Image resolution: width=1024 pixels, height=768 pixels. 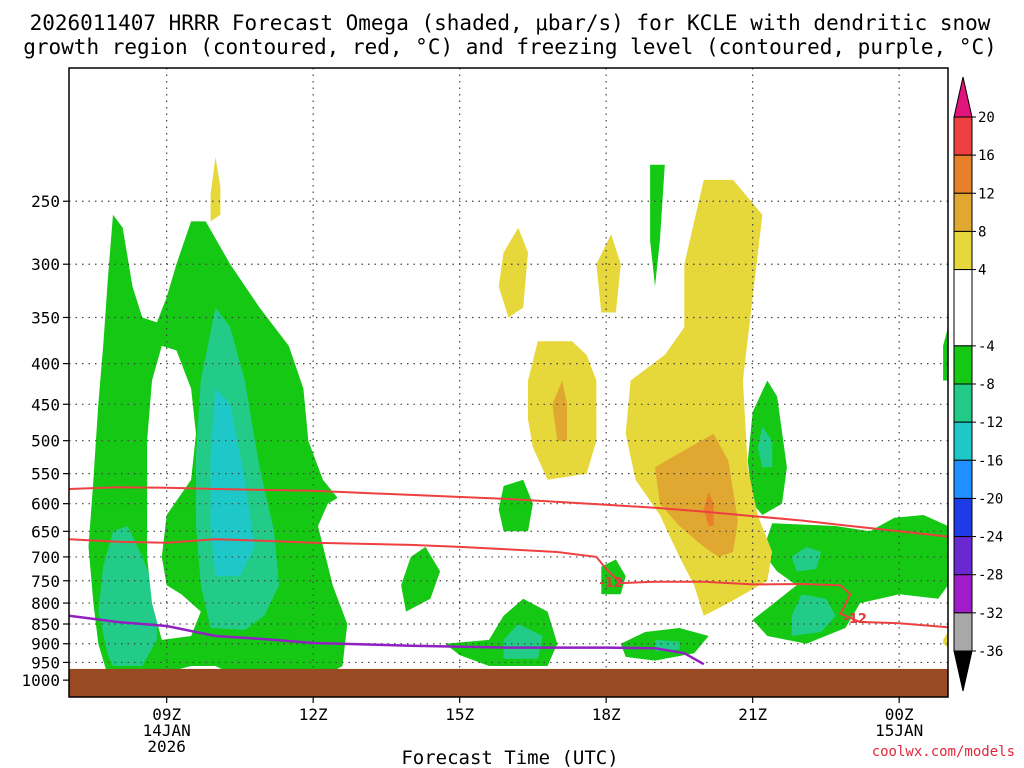 What do you see at coordinates (986, 118) in the screenshot?
I see `colorbar-tick-label-20: 20` at bounding box center [986, 118].